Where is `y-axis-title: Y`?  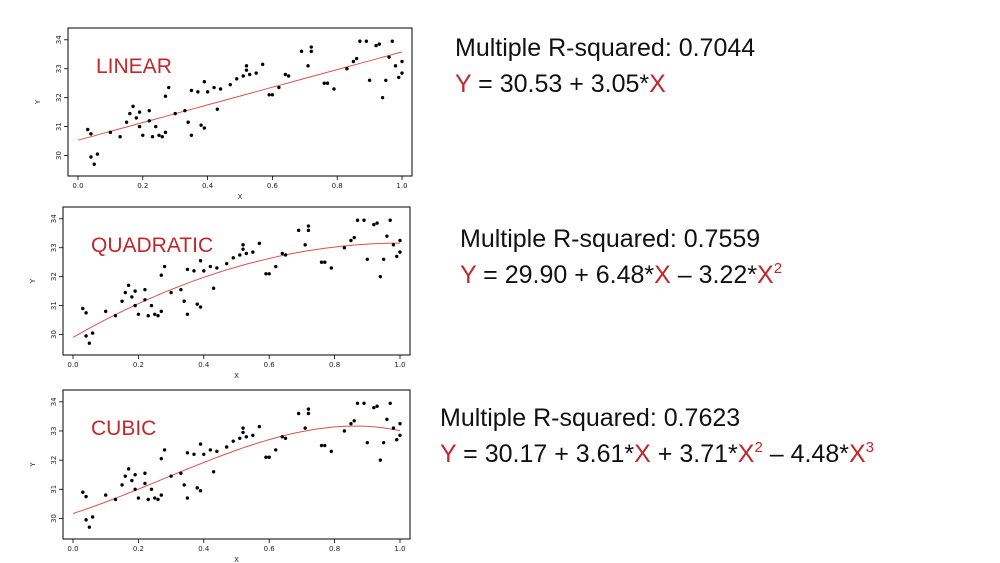
y-axis-title: Y is located at coordinates (38, 102).